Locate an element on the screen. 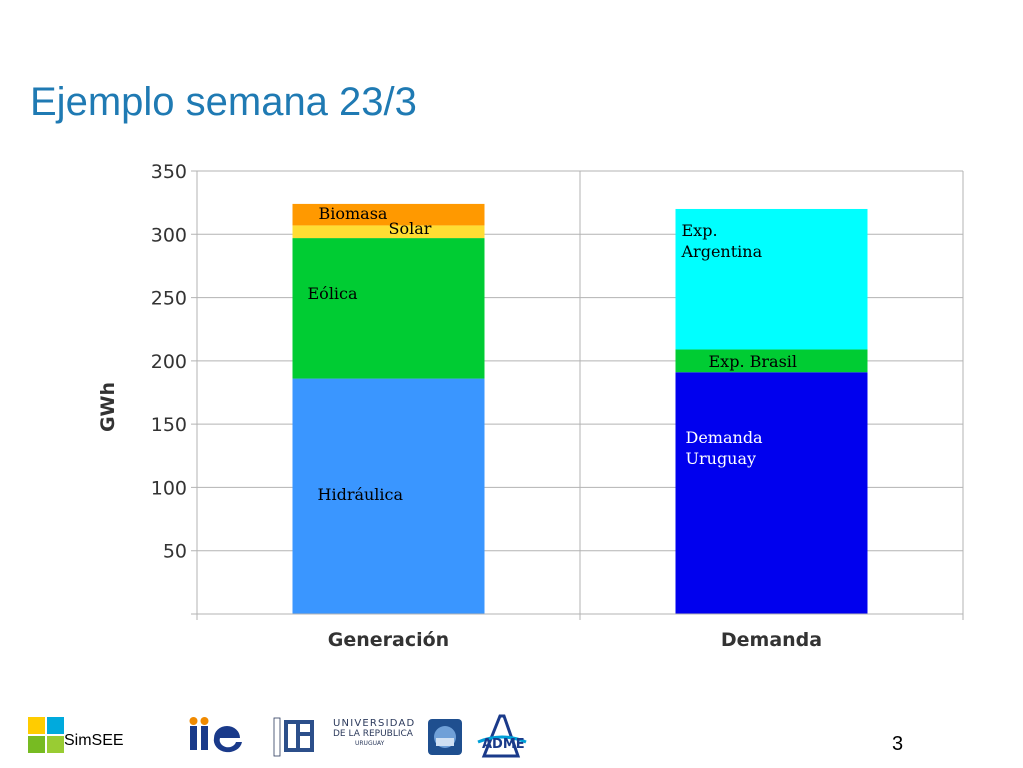  y-tick-label: 100 is located at coordinates (169, 488).